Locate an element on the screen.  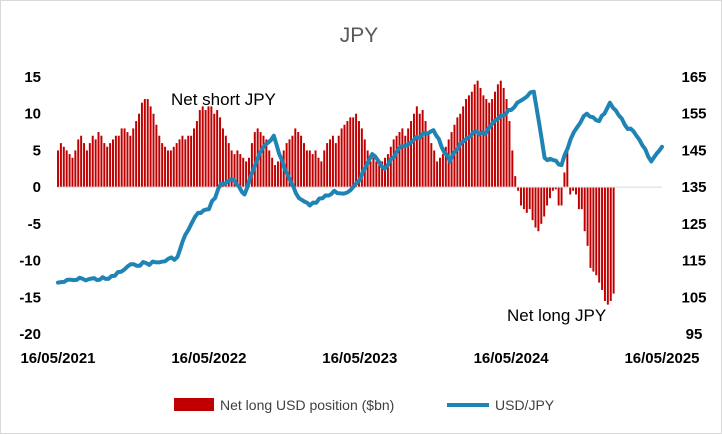
left-tick-label: -15 is located at coordinates (30, 297).